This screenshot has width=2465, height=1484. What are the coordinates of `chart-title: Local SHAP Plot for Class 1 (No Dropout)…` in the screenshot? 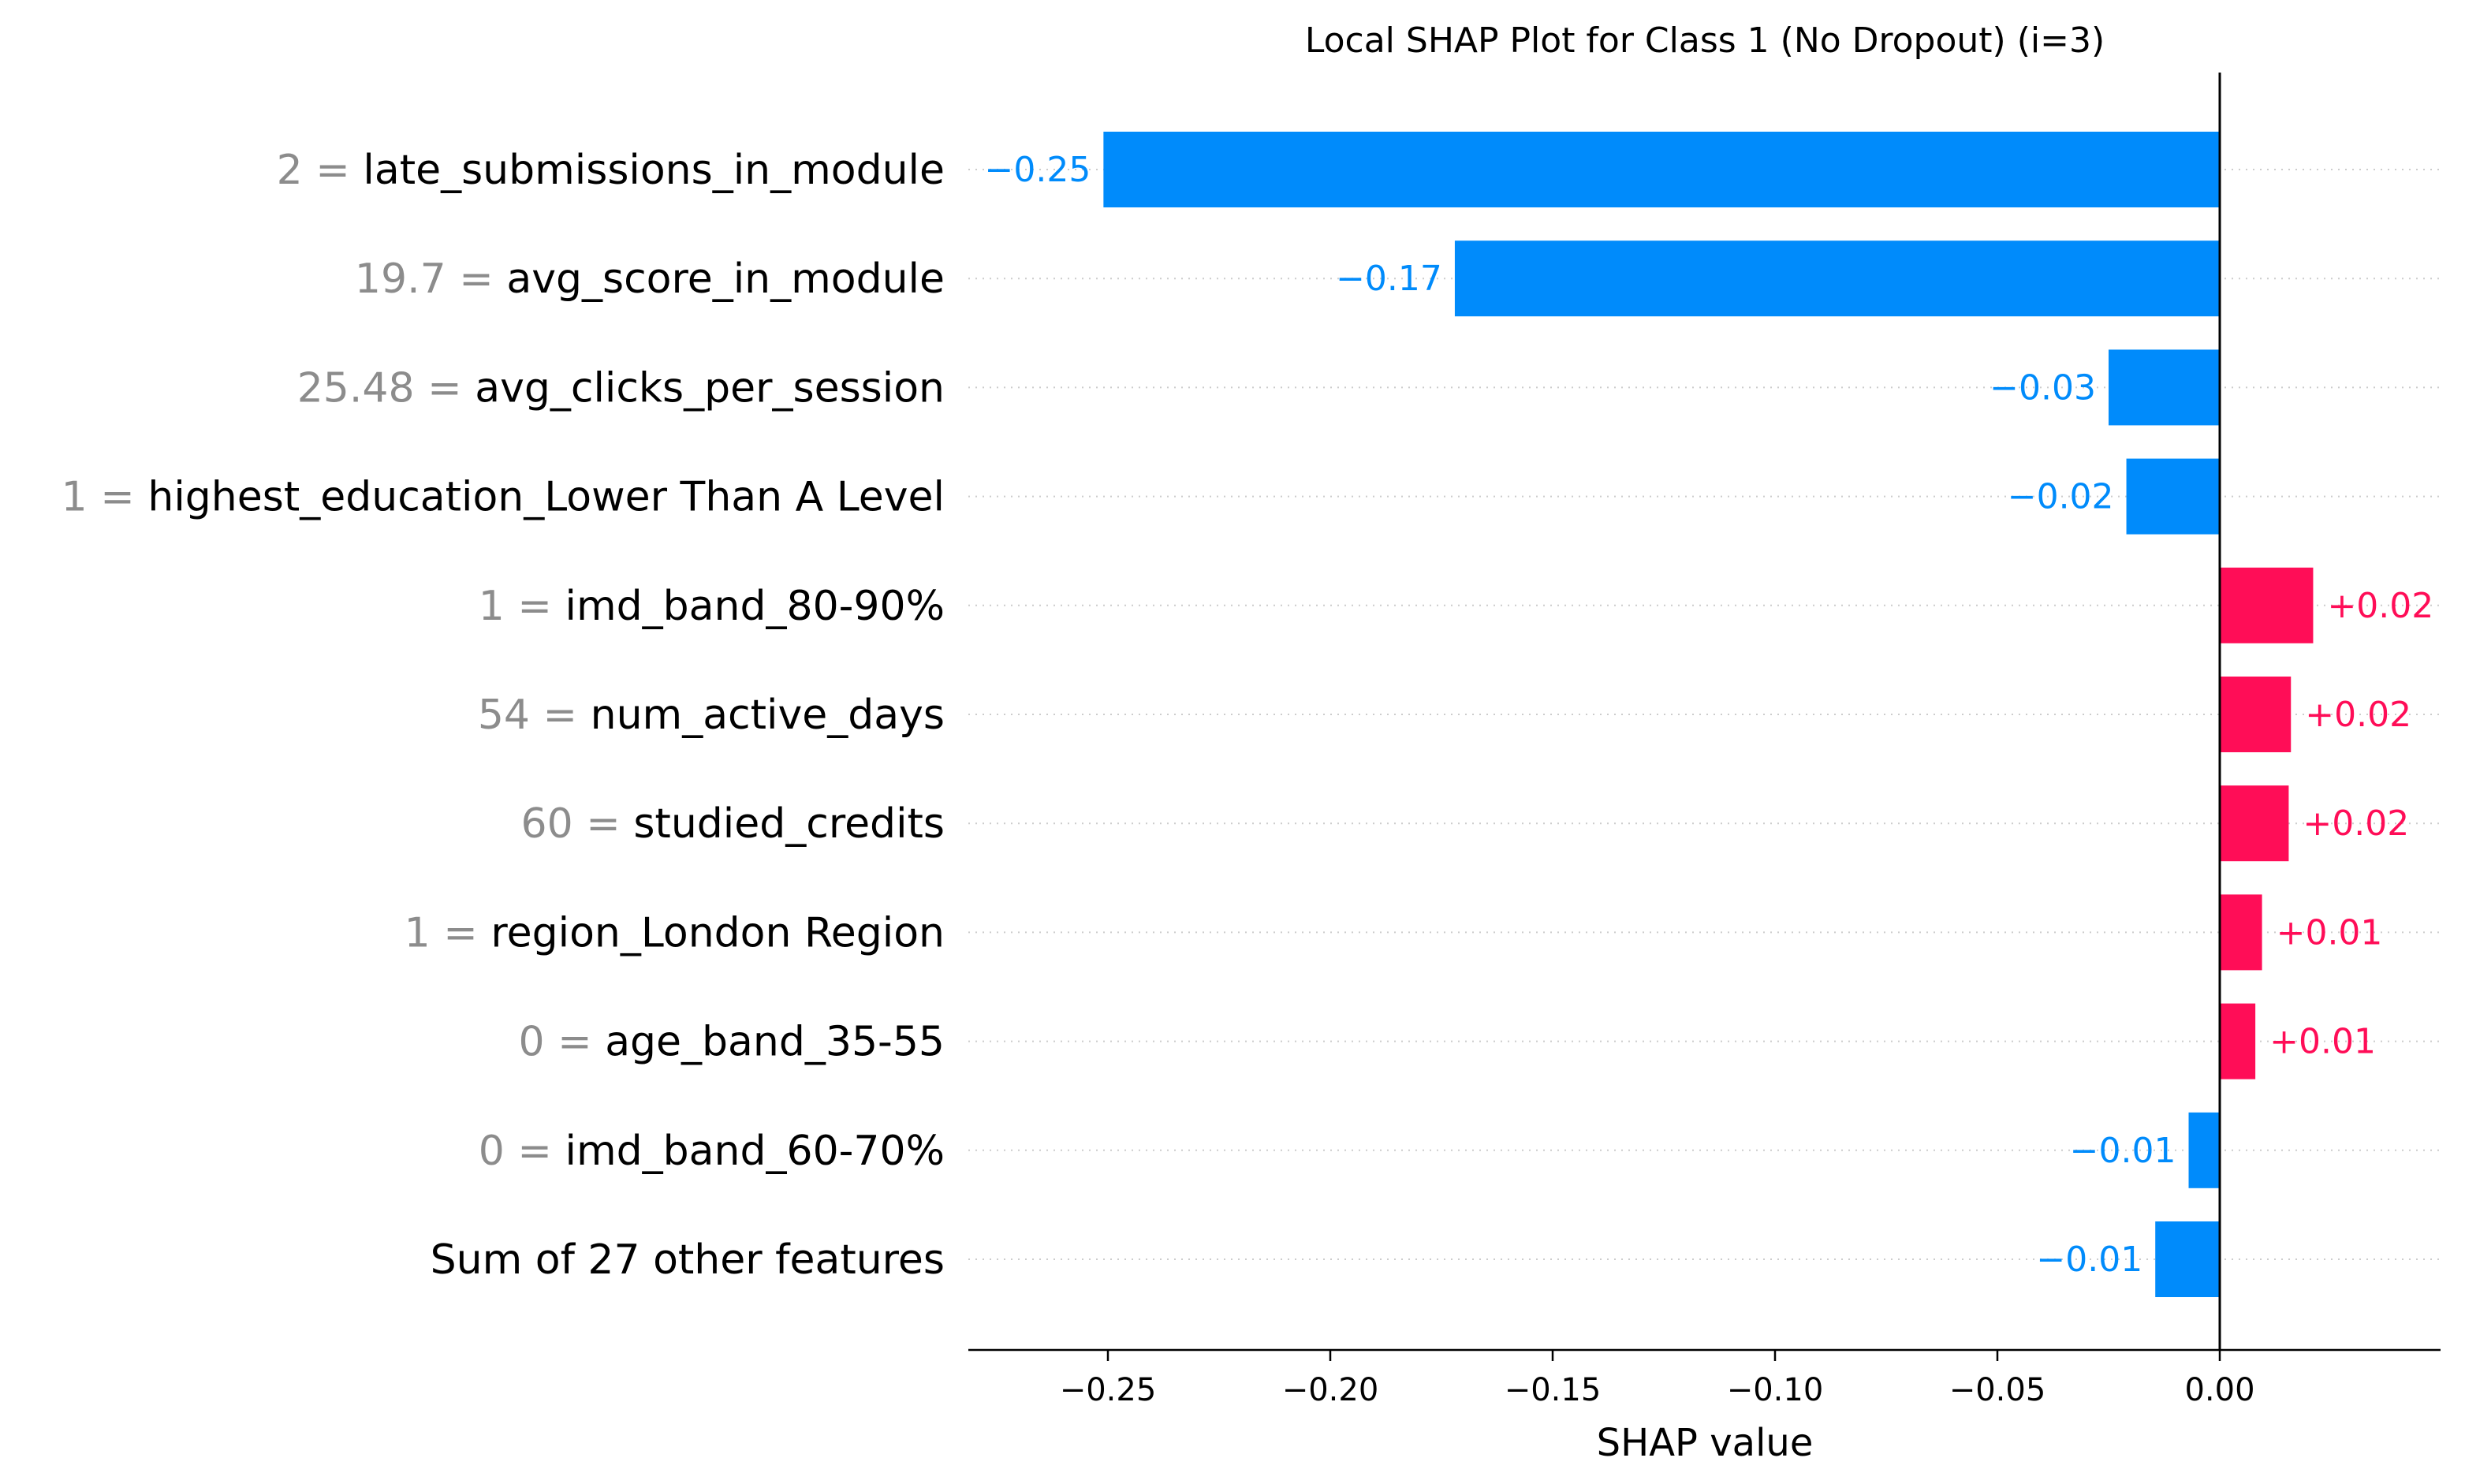 It's located at (1705, 41).